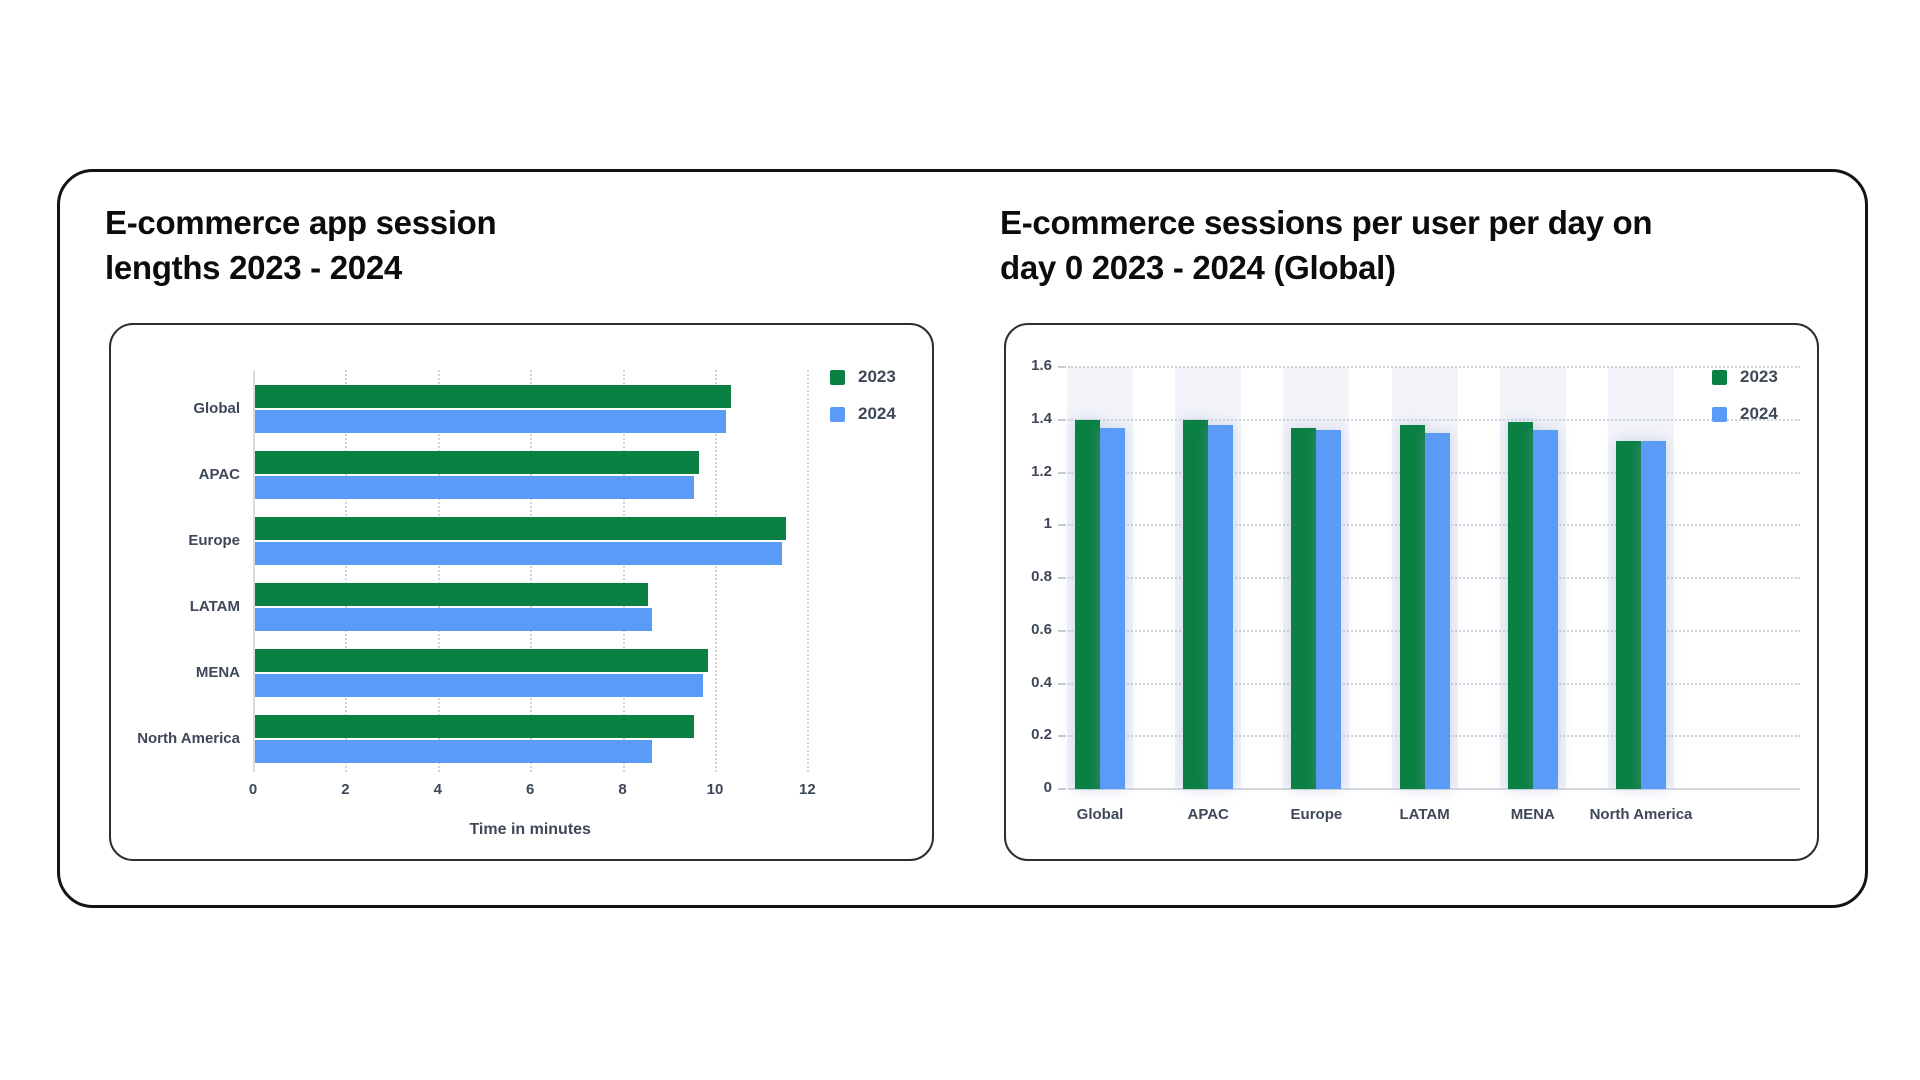  I want to click on sessions-per-user-chart-title-line1: E-commerce sessions per user per day on, so click(1326, 222).